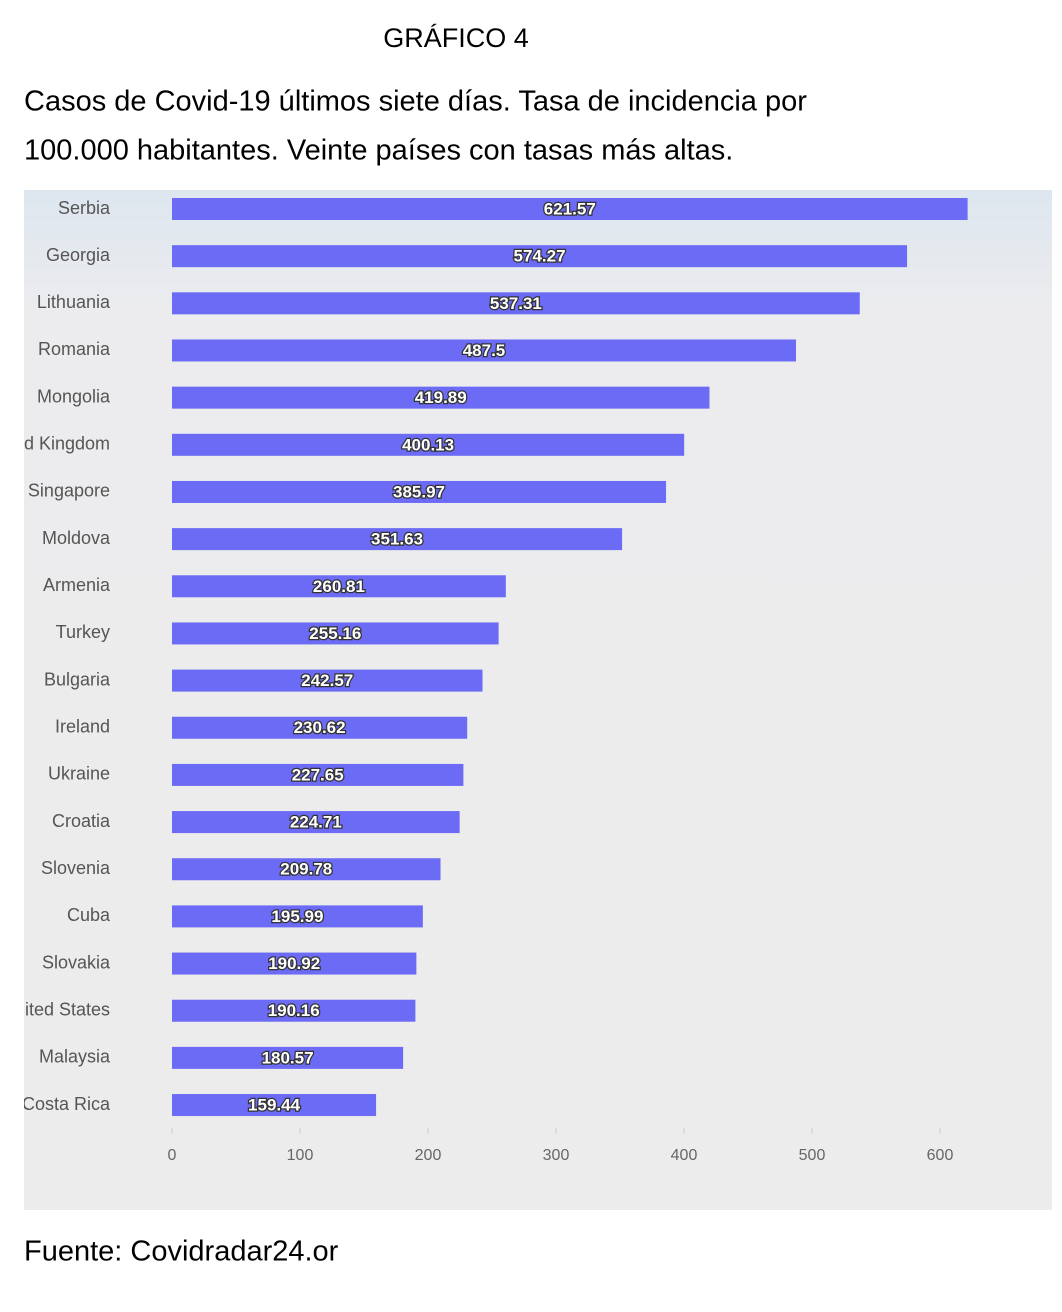 The width and height of the screenshot is (1062, 1312). Describe the element at coordinates (812, 1155) in the screenshot. I see `x-tick-label: 500` at that location.